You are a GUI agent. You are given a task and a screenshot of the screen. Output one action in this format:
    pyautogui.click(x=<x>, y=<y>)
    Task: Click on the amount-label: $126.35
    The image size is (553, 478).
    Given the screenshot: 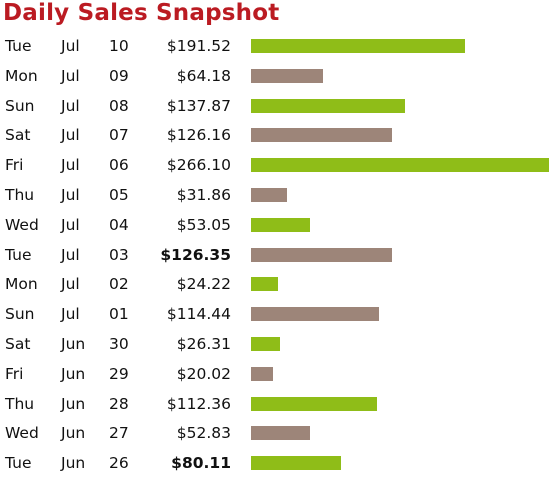 What is the action you would take?
    pyautogui.click(x=195, y=254)
    